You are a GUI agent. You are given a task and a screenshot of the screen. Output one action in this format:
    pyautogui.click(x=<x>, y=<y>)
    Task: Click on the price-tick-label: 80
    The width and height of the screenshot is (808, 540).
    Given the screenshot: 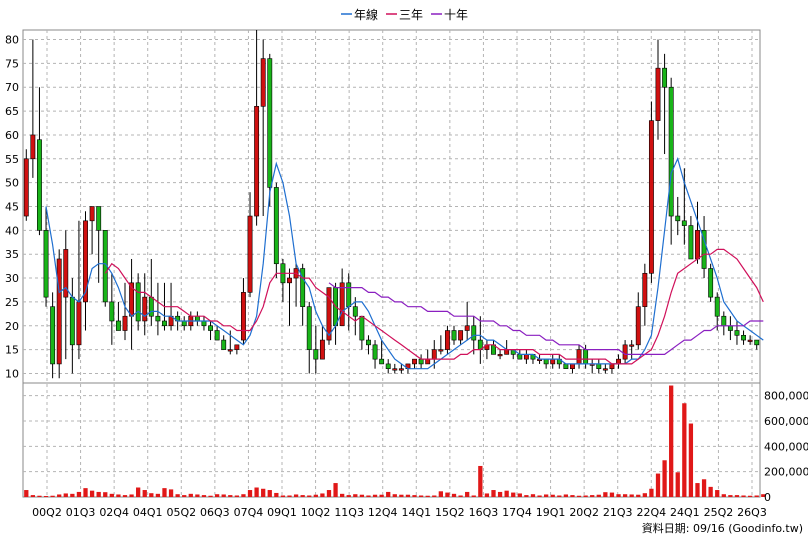 What is the action you would take?
    pyautogui.click(x=12, y=40)
    